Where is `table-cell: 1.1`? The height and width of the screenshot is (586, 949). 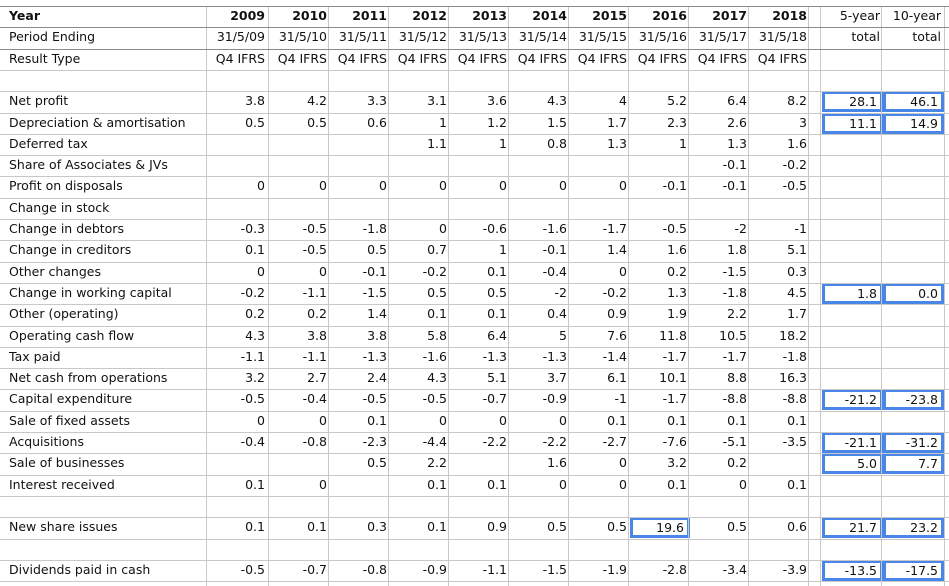
table-cell: 1.1 is located at coordinates (437, 143).